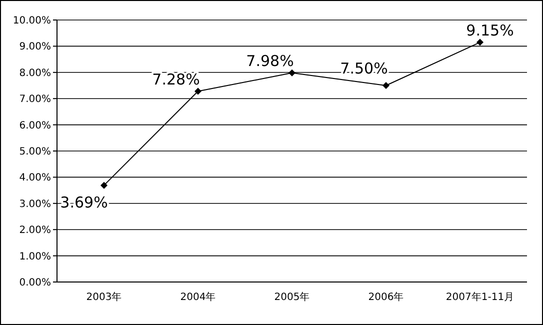 Image resolution: width=543 pixels, height=325 pixels. What do you see at coordinates (480, 297) in the screenshot?
I see `x-tick-label: 2007年1-11月` at bounding box center [480, 297].